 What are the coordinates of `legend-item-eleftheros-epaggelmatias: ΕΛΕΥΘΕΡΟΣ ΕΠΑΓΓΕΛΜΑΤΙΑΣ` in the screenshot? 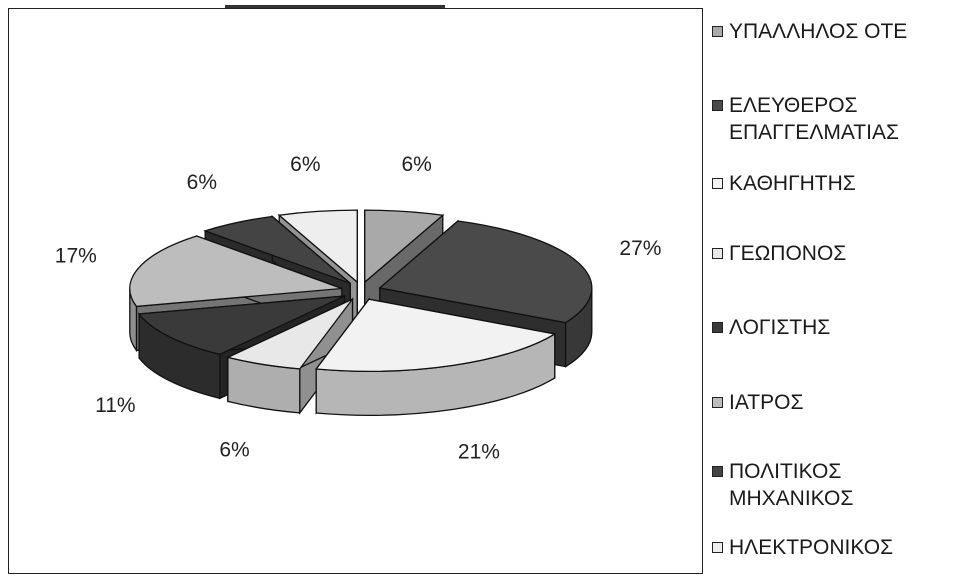 It's located at (836, 119).